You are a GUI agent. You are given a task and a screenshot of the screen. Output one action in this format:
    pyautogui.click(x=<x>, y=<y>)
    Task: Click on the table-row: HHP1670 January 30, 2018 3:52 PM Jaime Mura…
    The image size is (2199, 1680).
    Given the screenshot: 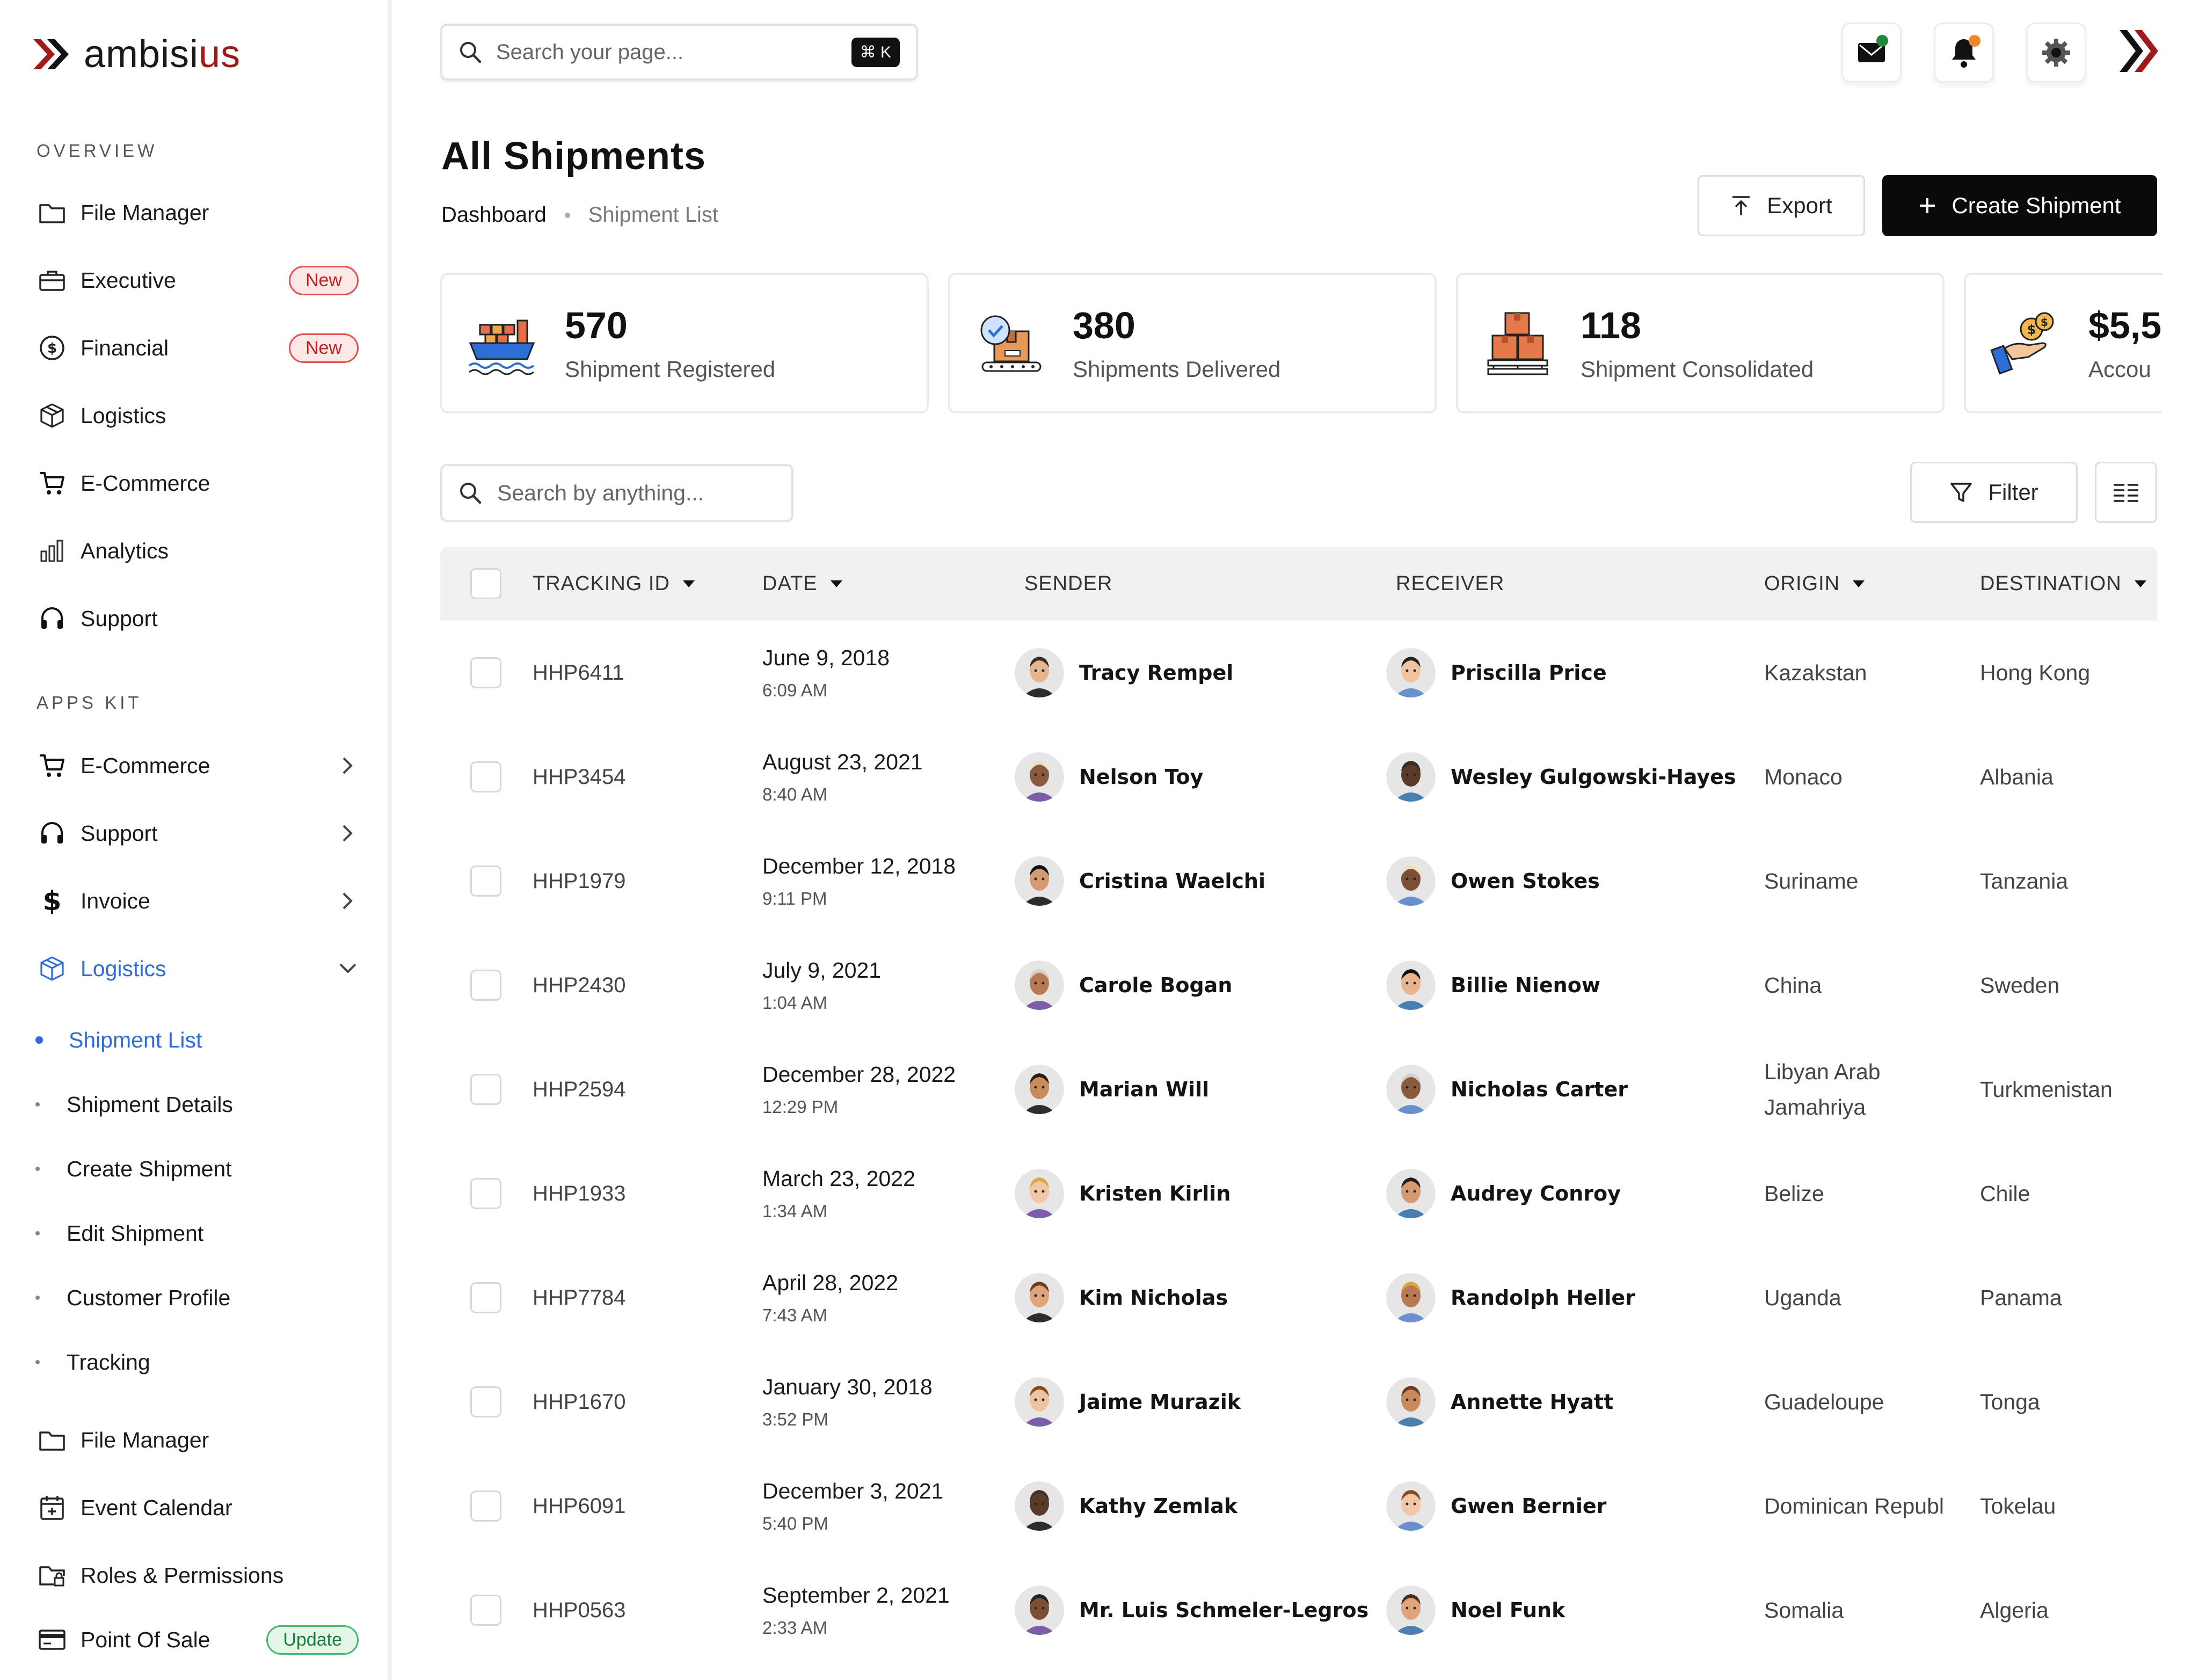 What is the action you would take?
    pyautogui.click(x=1298, y=1402)
    